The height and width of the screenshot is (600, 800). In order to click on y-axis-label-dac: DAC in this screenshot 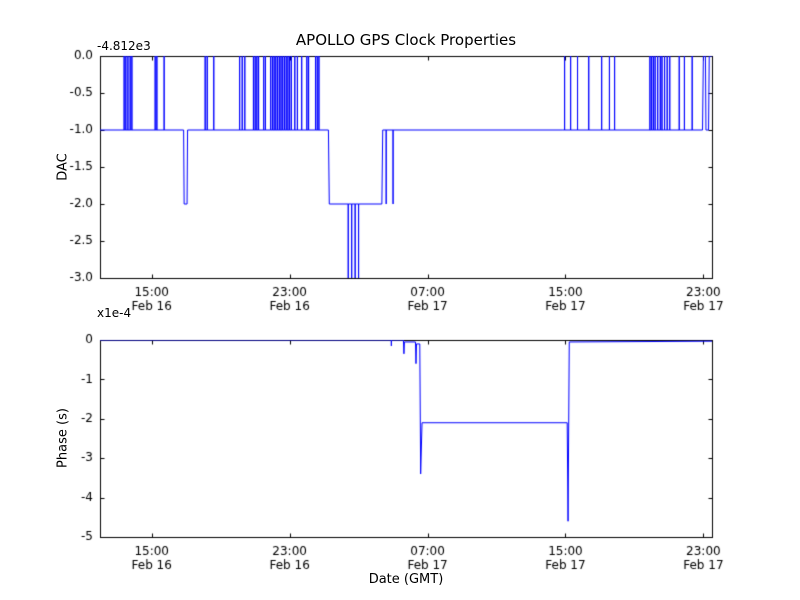, I will do `click(63, 167)`.